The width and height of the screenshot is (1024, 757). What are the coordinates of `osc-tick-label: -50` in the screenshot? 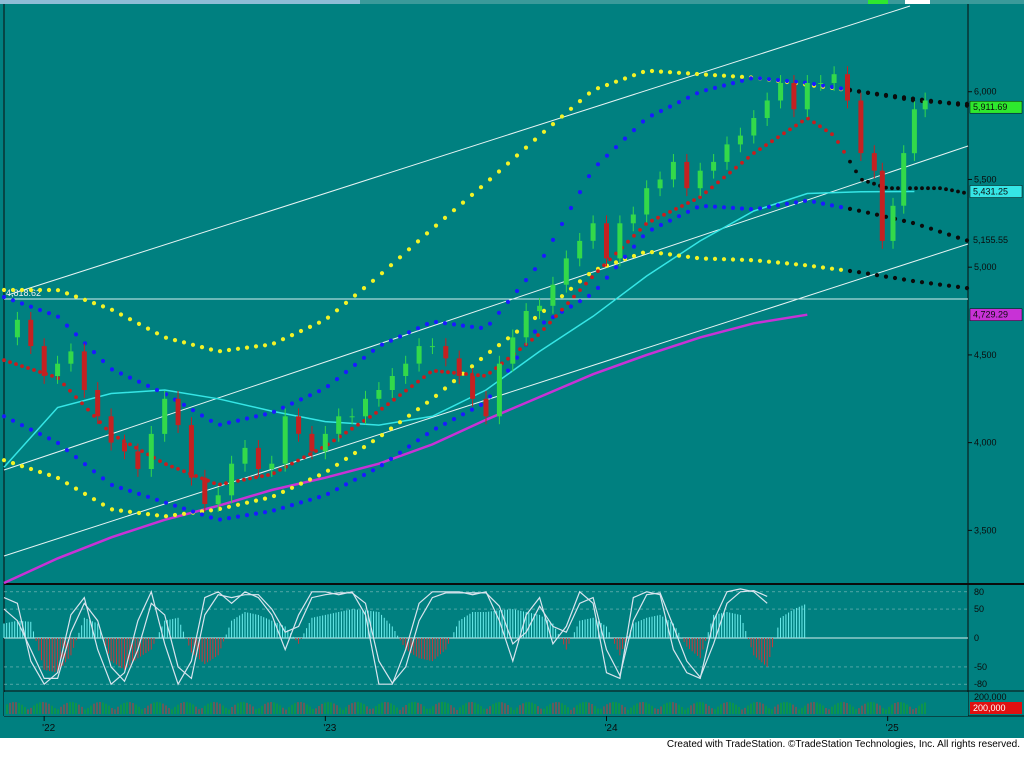 It's located at (980, 667).